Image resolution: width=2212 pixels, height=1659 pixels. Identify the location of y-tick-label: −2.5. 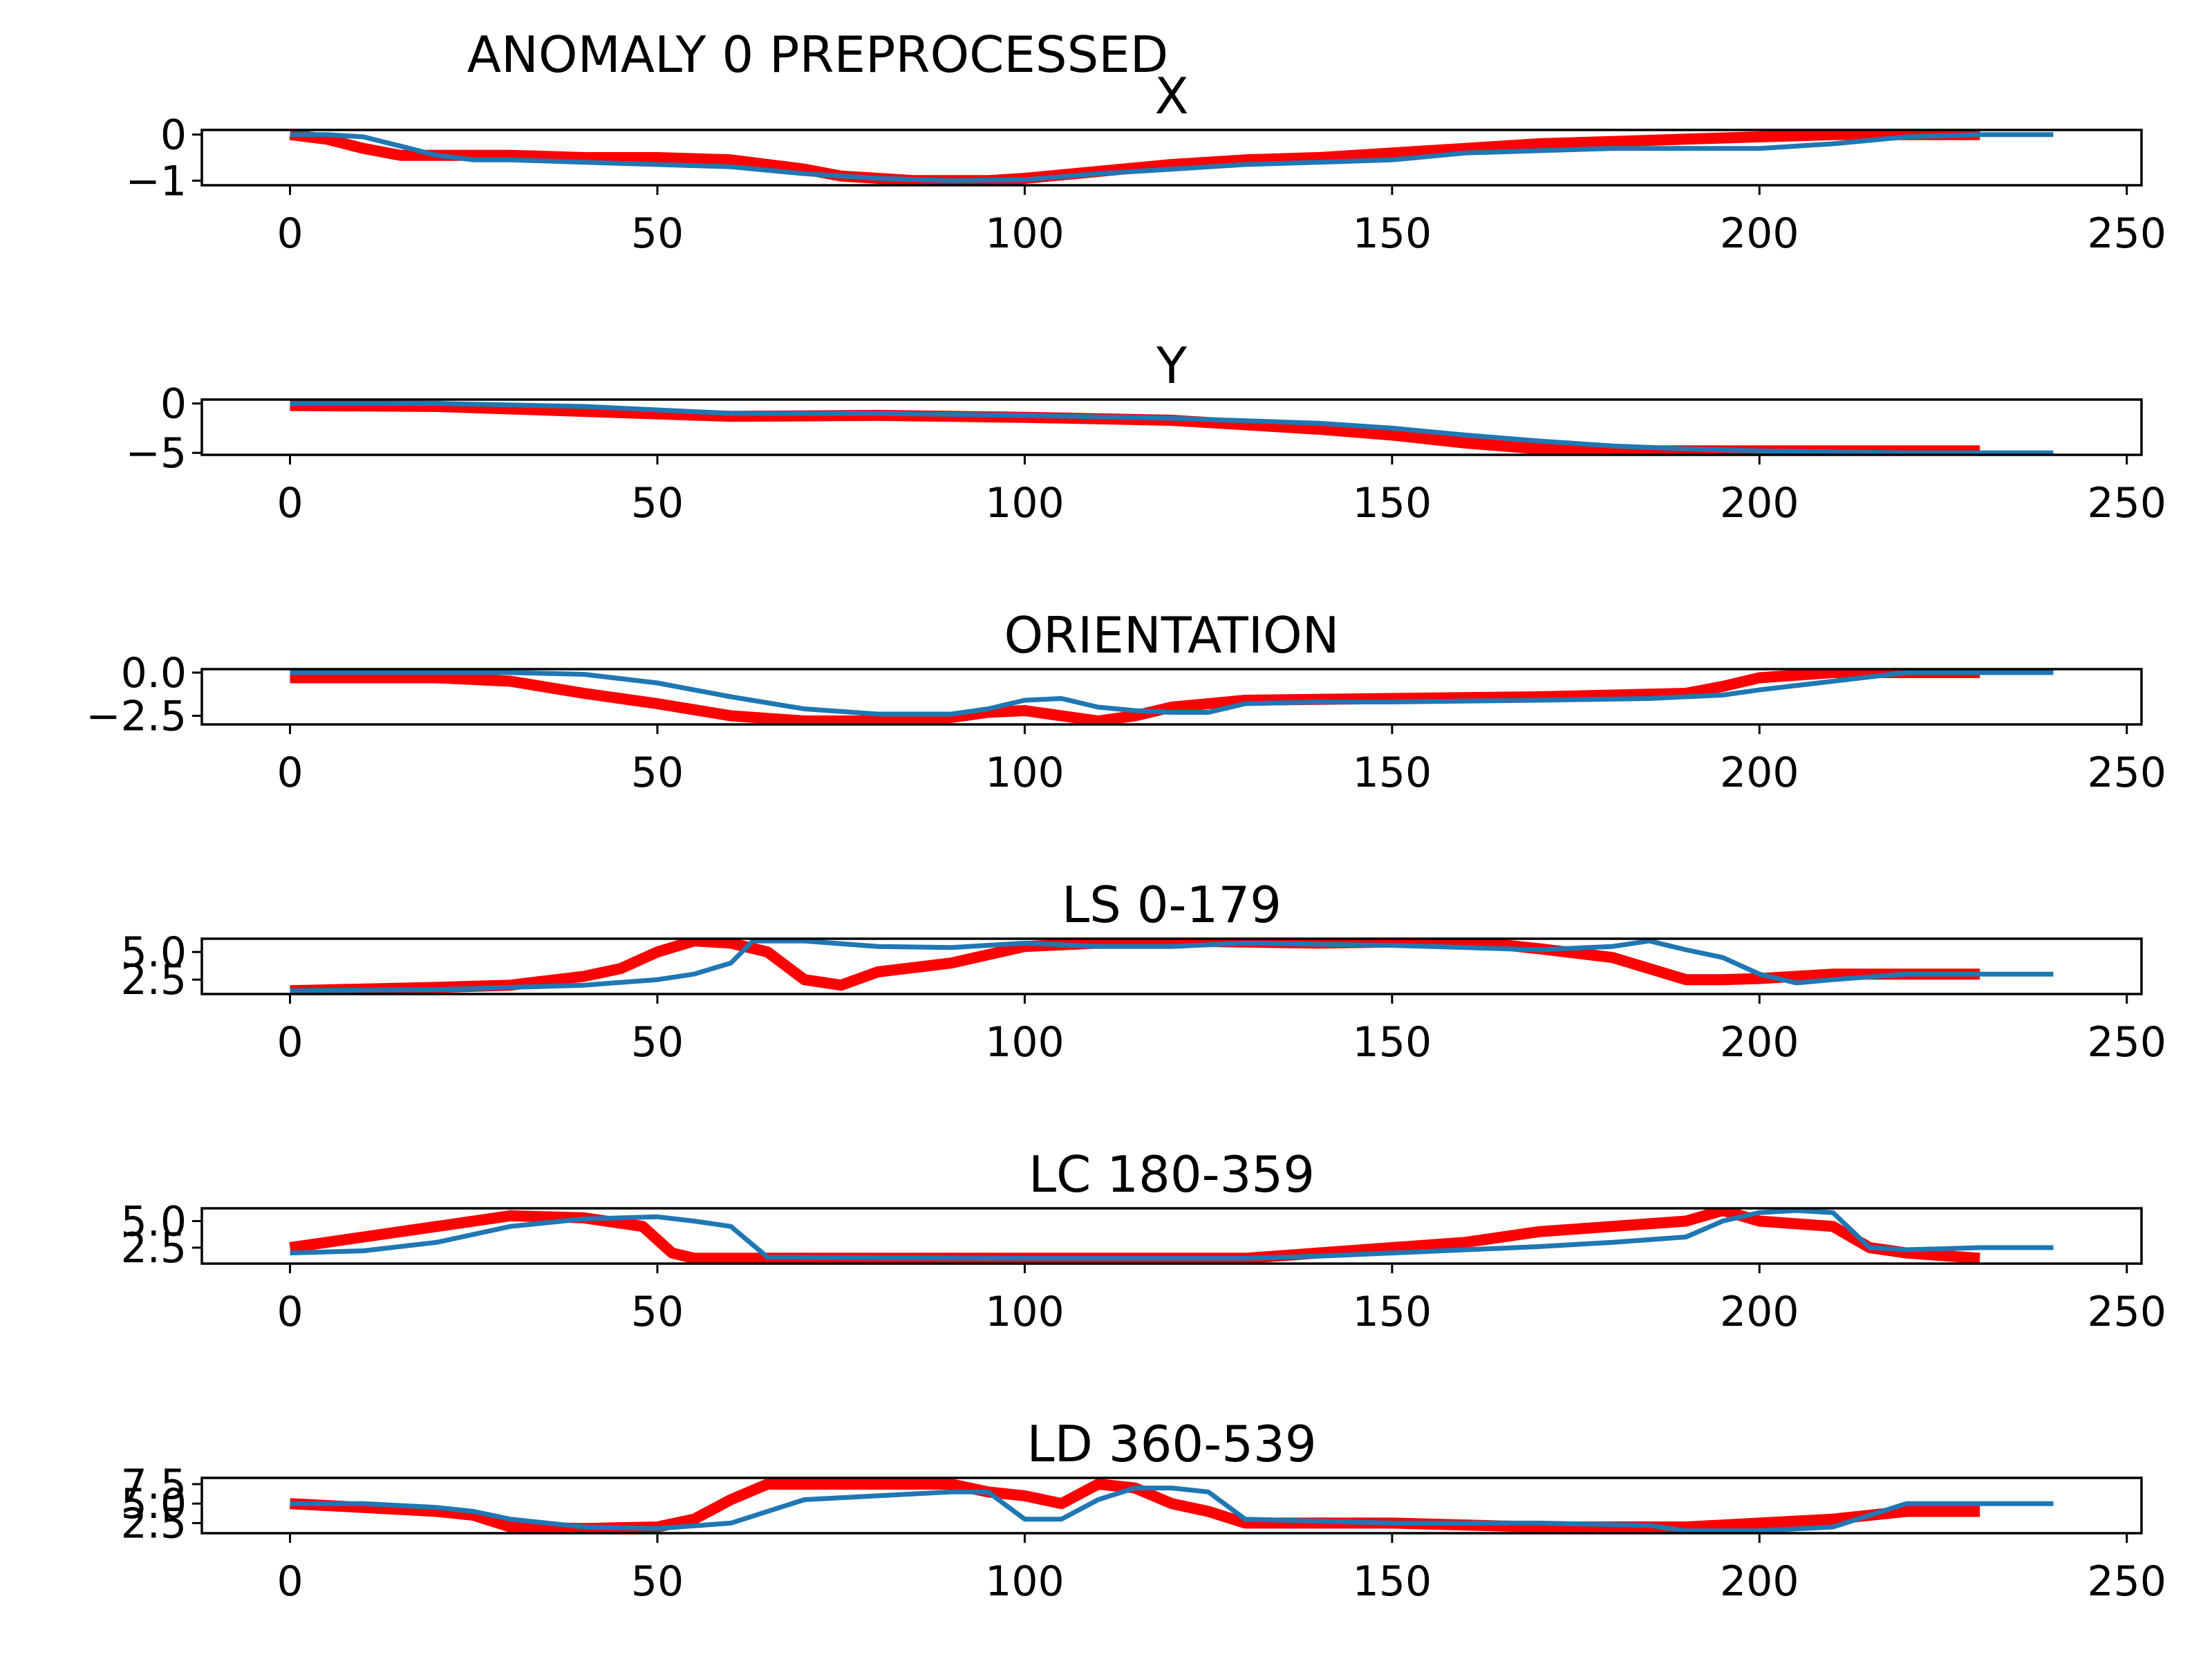
(136, 717).